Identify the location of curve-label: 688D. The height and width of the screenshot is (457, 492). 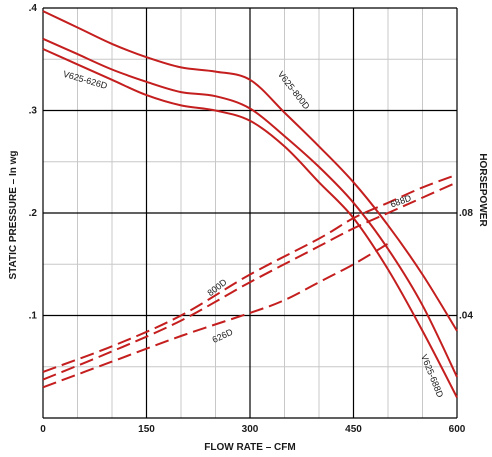
(401, 201).